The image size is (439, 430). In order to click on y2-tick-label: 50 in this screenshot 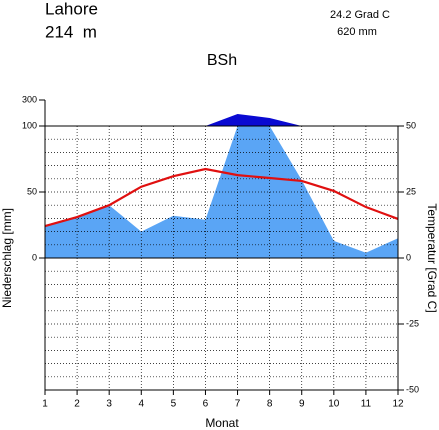, I will do `click(411, 125)`.